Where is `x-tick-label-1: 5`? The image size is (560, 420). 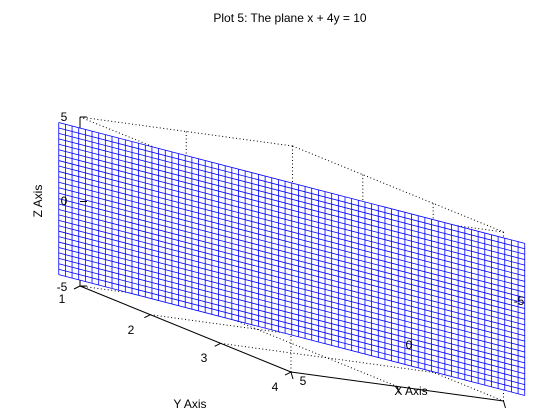 x-tick-label-1: 5 is located at coordinates (303, 381).